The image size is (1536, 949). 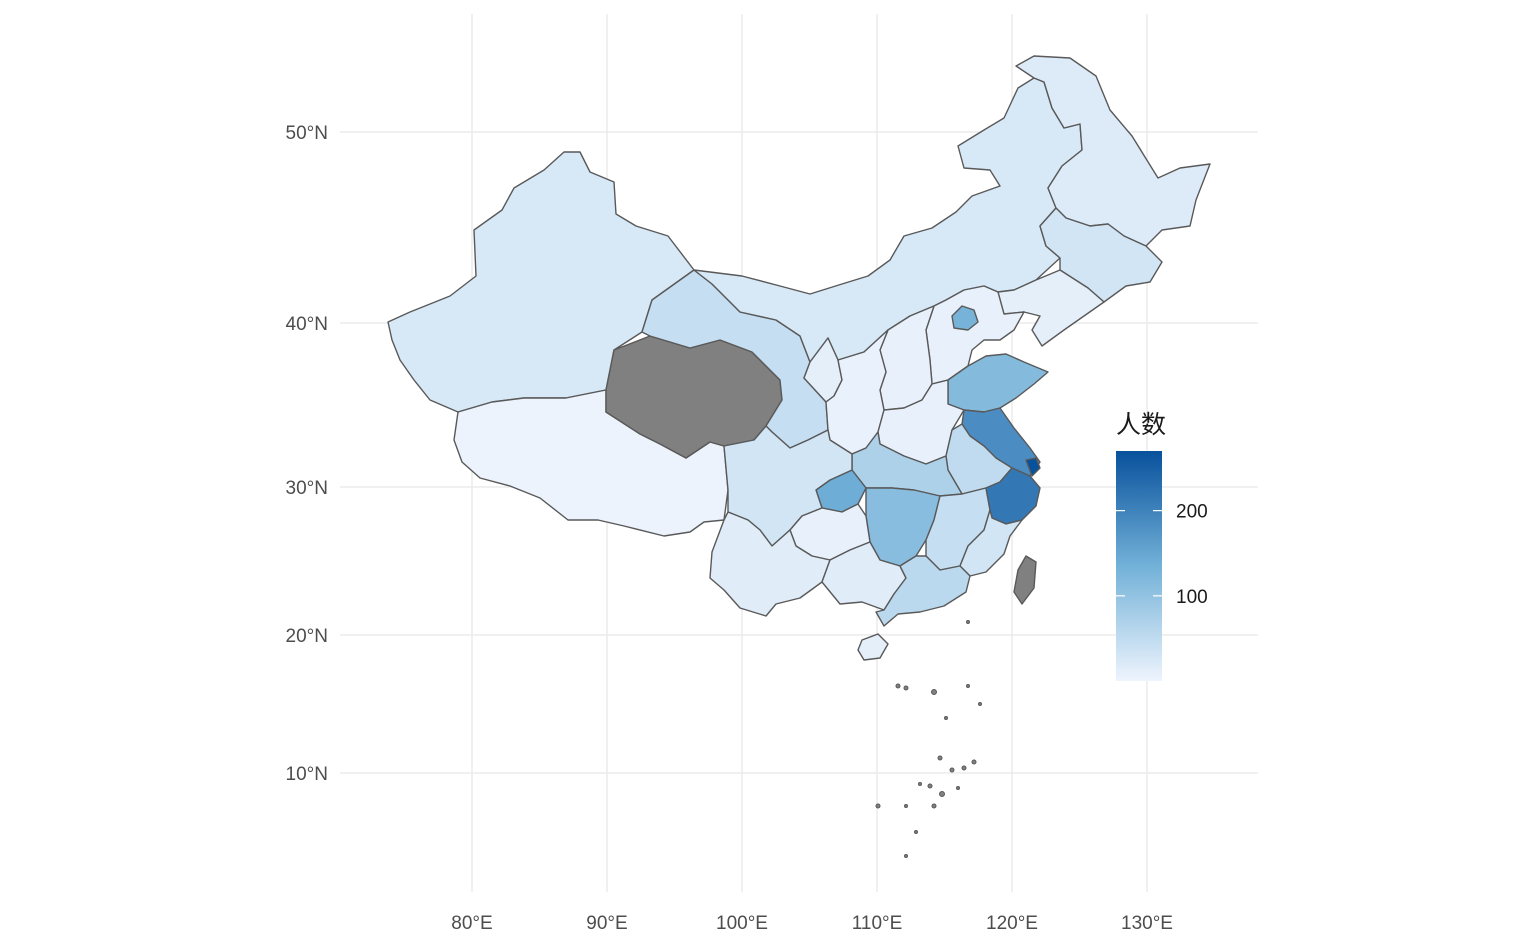 What do you see at coordinates (541, 282) in the screenshot?
I see `region-xinjiang` at bounding box center [541, 282].